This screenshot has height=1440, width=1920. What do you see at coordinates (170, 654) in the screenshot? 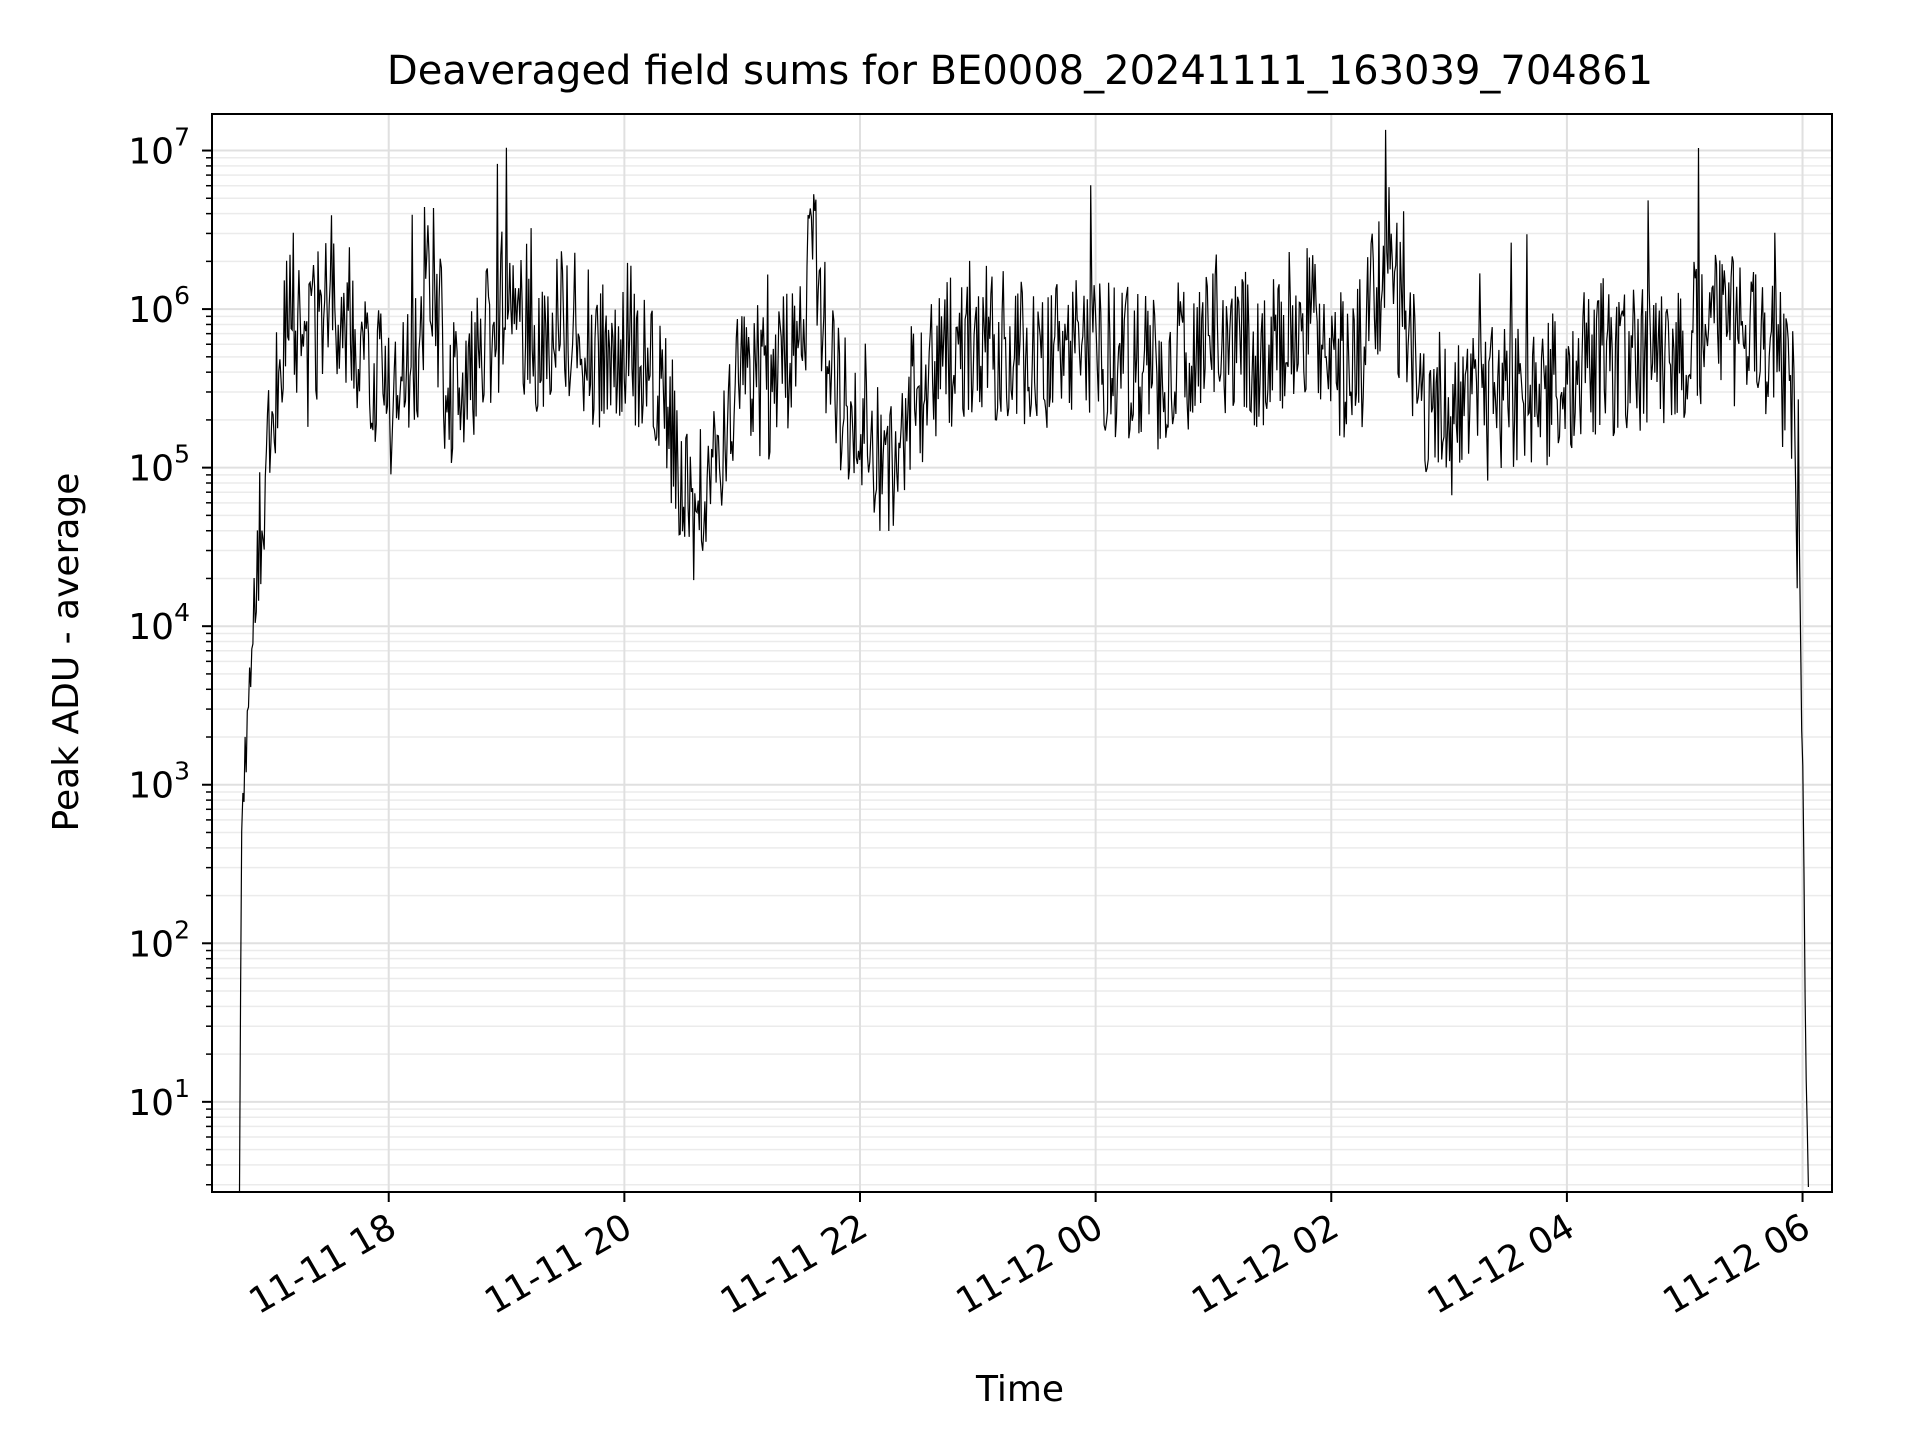
I see `y-axis: 10¹ 10² 10³ 10⁴ 10⁵ 10⁶ 10⁷` at bounding box center [170, 654].